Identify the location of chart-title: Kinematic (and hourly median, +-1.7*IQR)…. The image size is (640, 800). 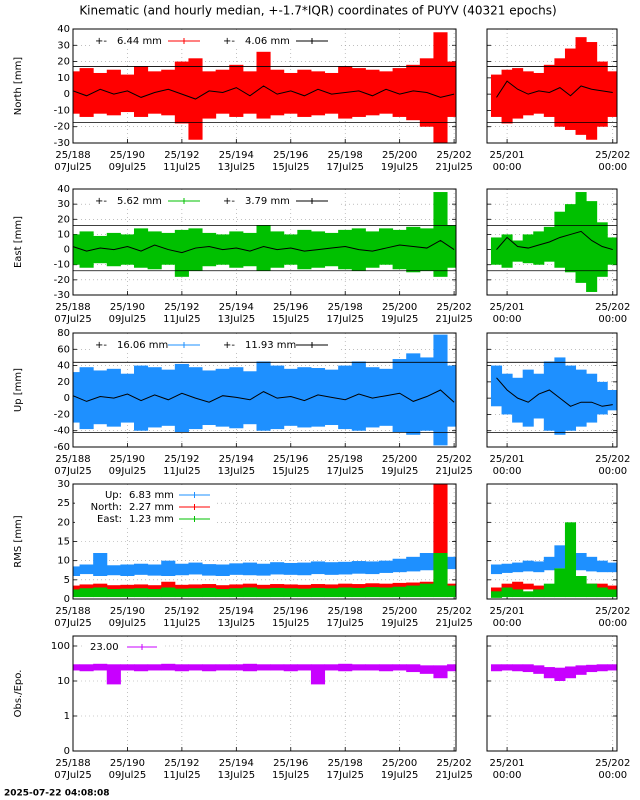
(317, 11).